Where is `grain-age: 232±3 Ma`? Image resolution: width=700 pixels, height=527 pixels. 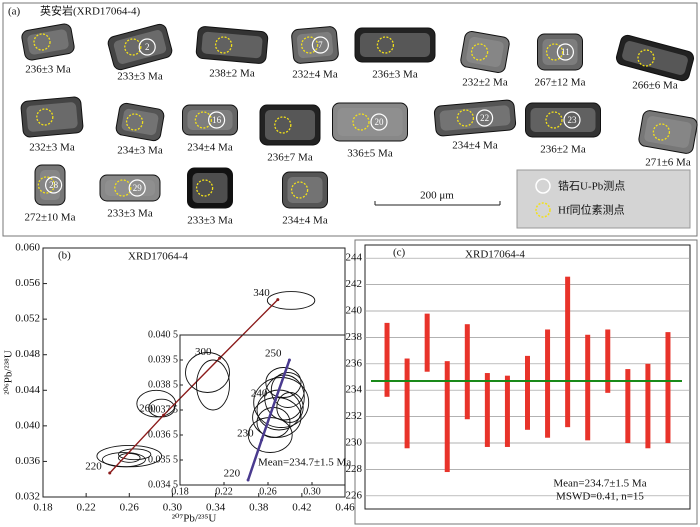
grain-age: 232±3 Ma is located at coordinates (52, 148).